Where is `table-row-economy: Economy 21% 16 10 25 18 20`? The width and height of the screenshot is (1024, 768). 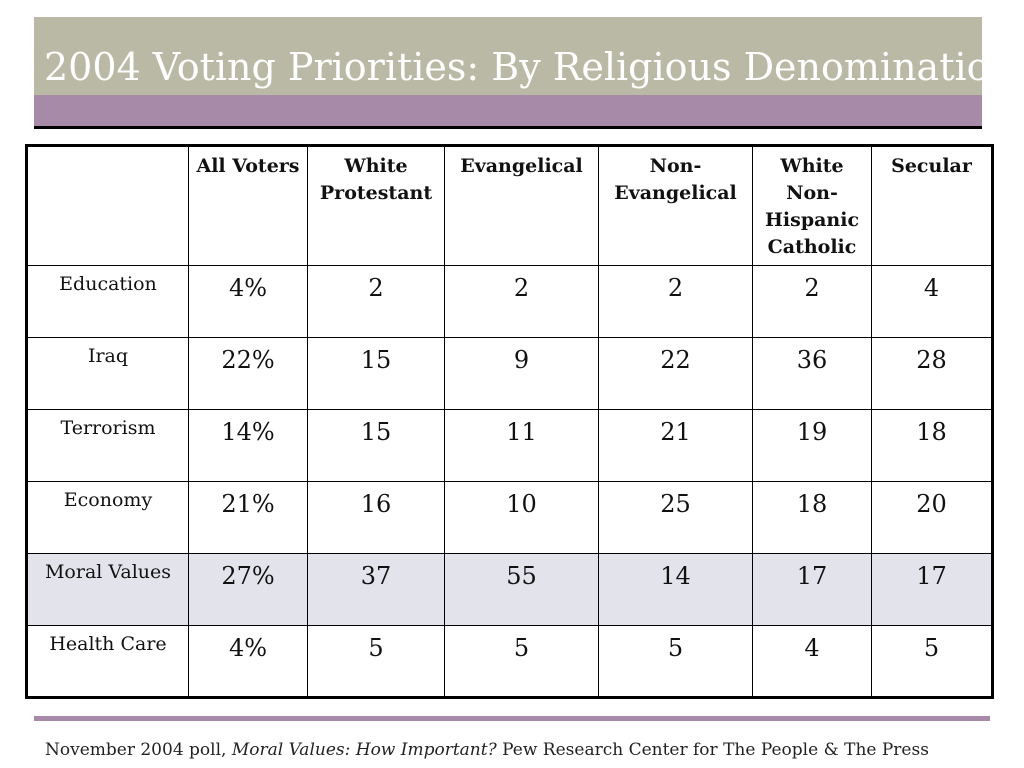 table-row-economy: Economy 21% 16 10 25 18 20 is located at coordinates (509, 517).